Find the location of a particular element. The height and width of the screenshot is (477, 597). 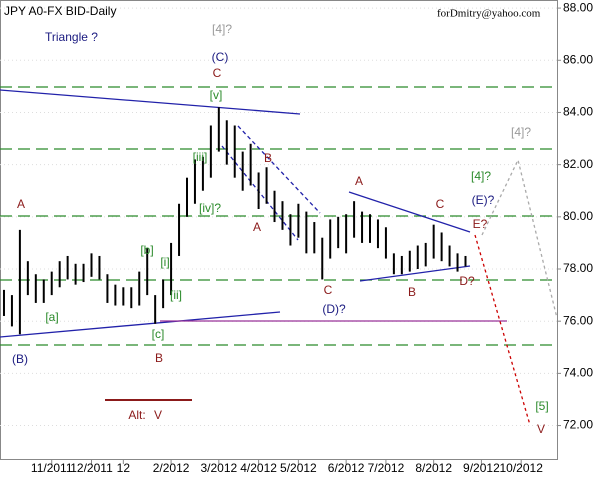

x-tick-label: 7/2012 is located at coordinates (386, 468).